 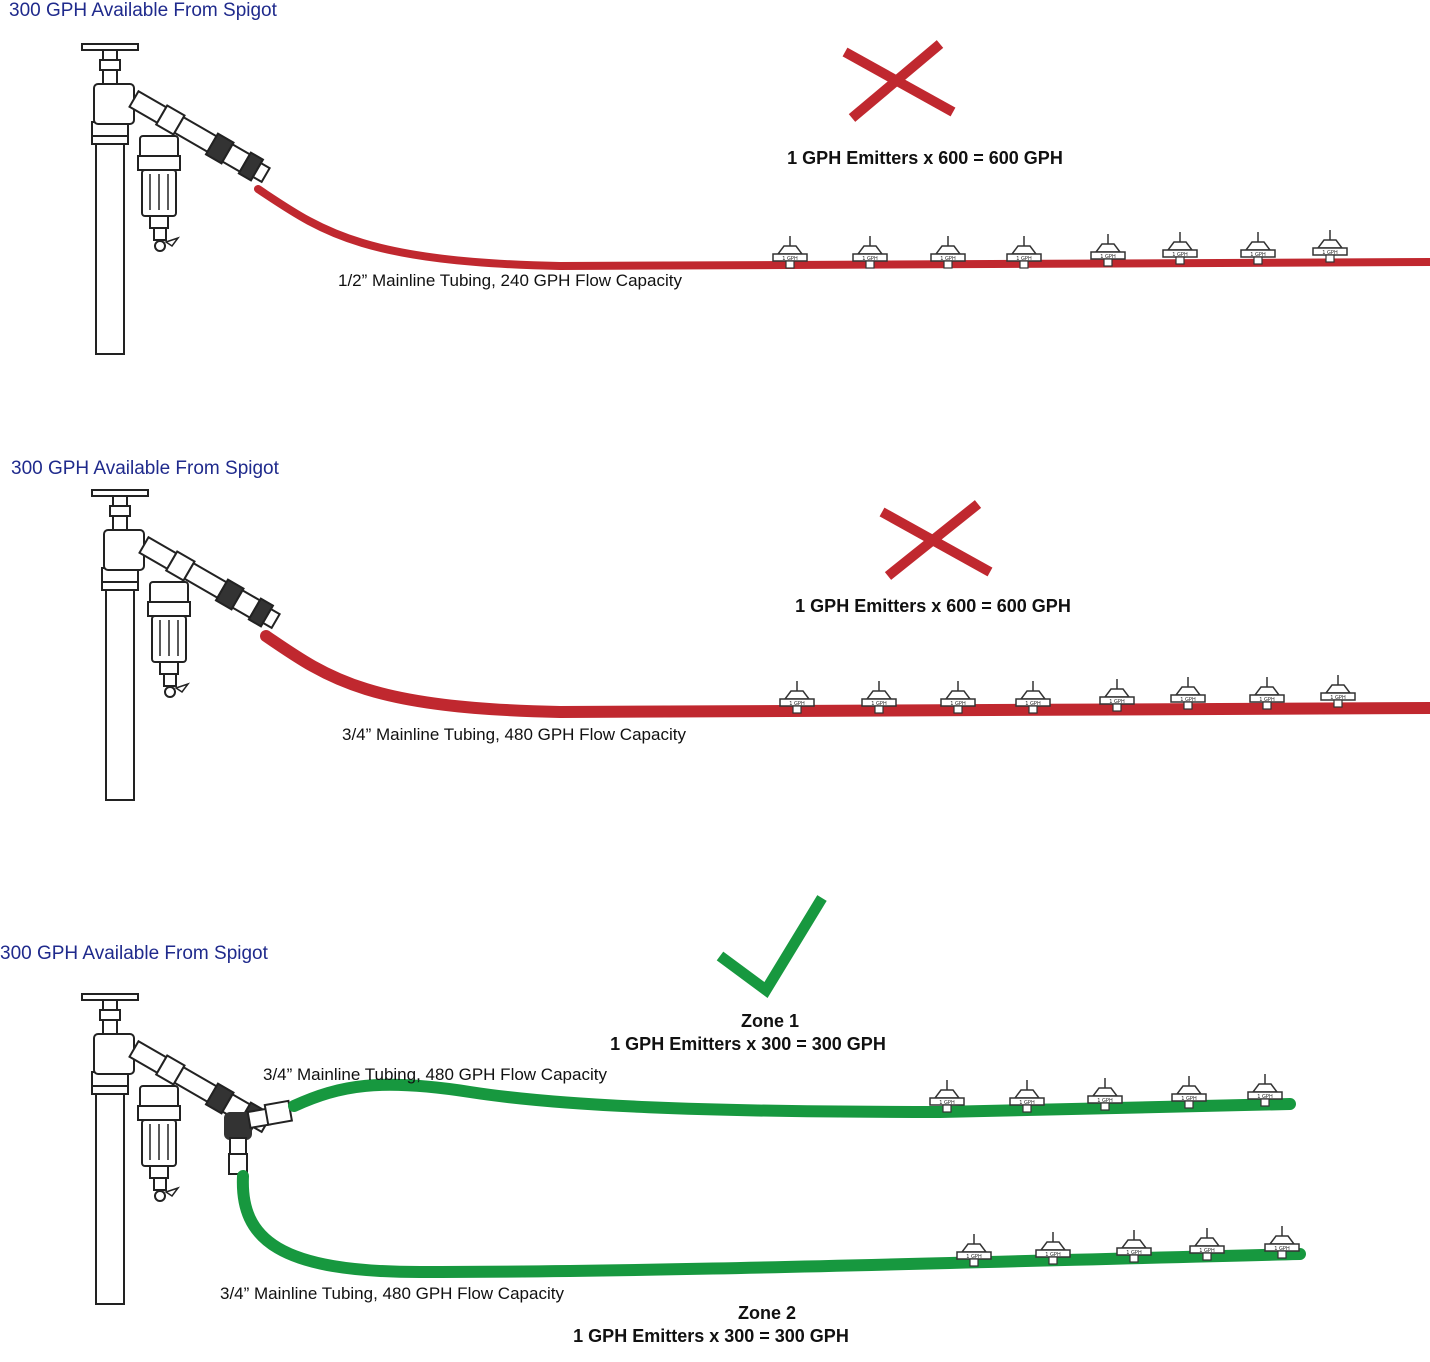 What do you see at coordinates (770, 1021) in the screenshot?
I see `zone-1-title: Zone 1` at bounding box center [770, 1021].